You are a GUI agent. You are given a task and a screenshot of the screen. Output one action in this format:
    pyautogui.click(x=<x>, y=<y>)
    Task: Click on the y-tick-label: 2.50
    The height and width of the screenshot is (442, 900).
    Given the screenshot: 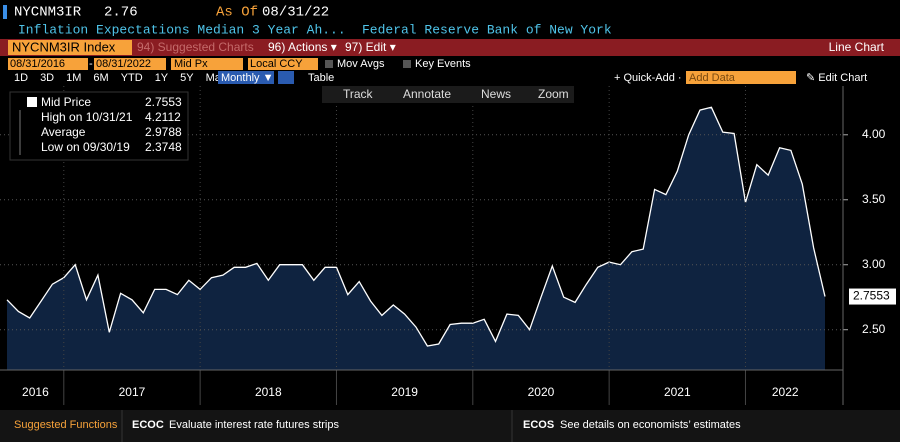 What is the action you would take?
    pyautogui.click(x=874, y=329)
    